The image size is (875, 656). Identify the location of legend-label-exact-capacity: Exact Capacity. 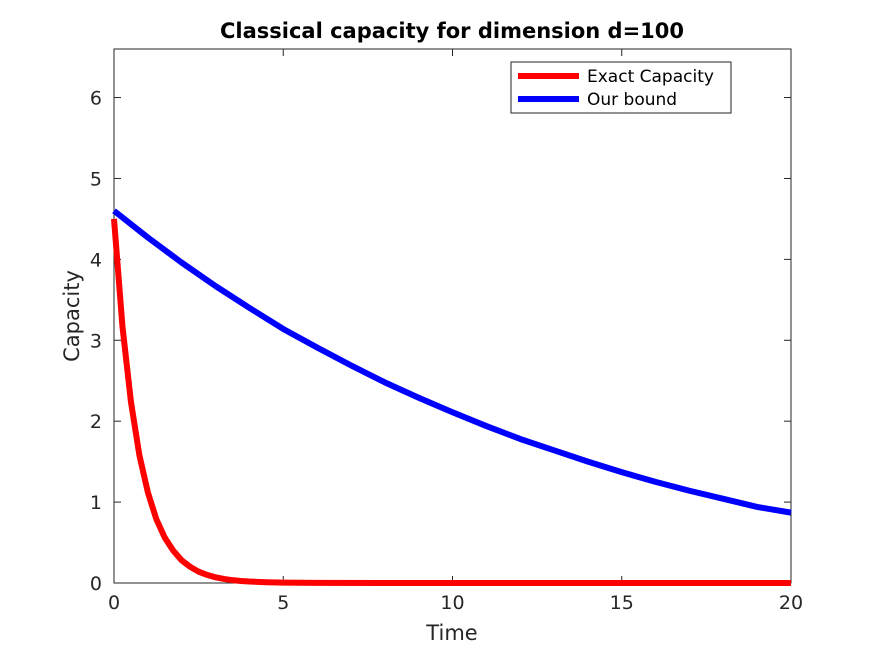
(650, 77).